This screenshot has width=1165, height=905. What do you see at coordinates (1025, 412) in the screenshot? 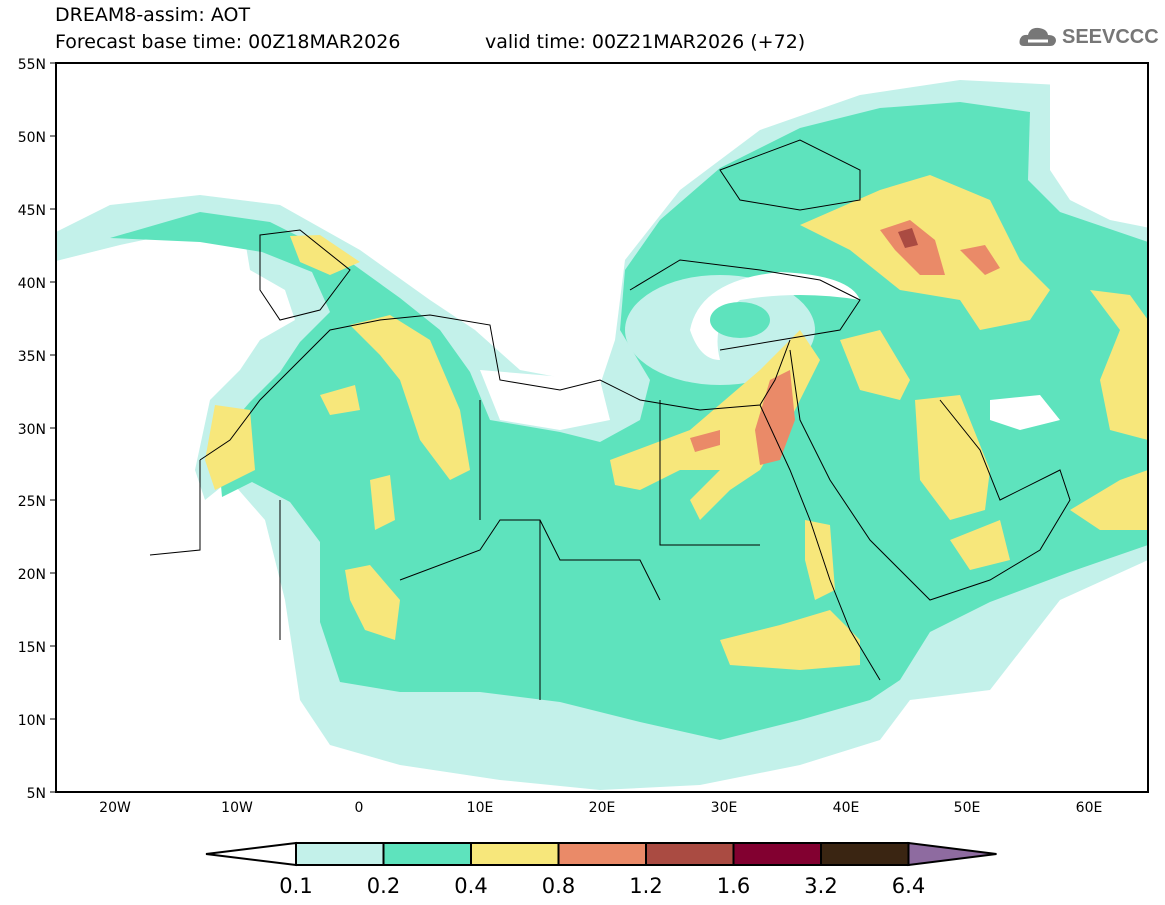
I see `white-hole-iran` at bounding box center [1025, 412].